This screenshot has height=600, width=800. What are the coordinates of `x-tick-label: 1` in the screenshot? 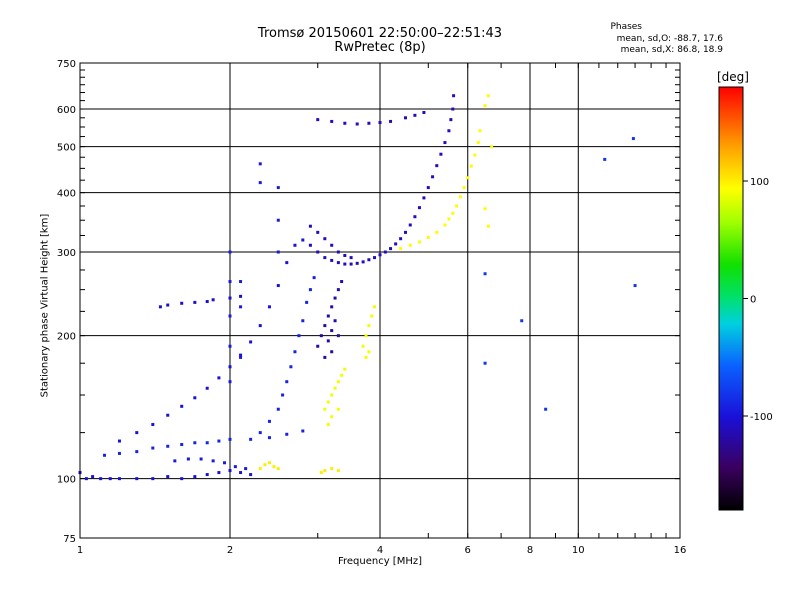 It's located at (80, 550).